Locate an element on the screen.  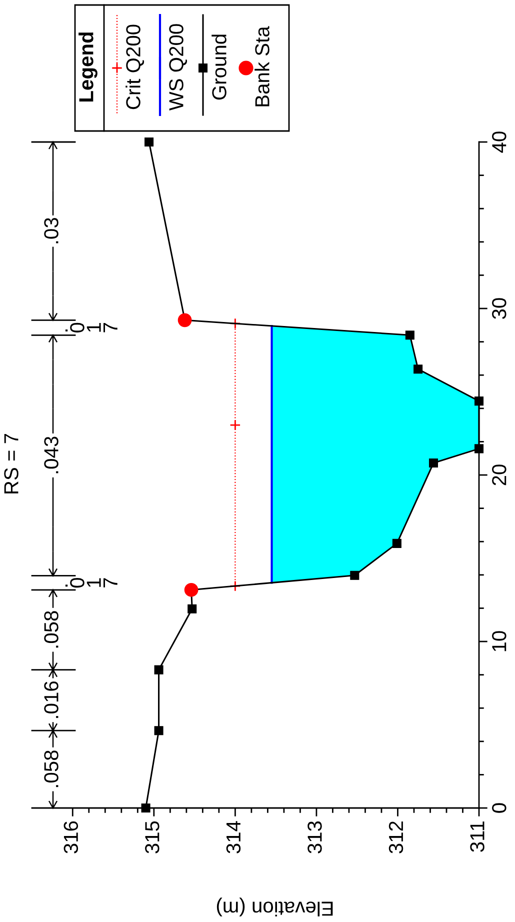
annotation: .043 is located at coordinates (51, 455).